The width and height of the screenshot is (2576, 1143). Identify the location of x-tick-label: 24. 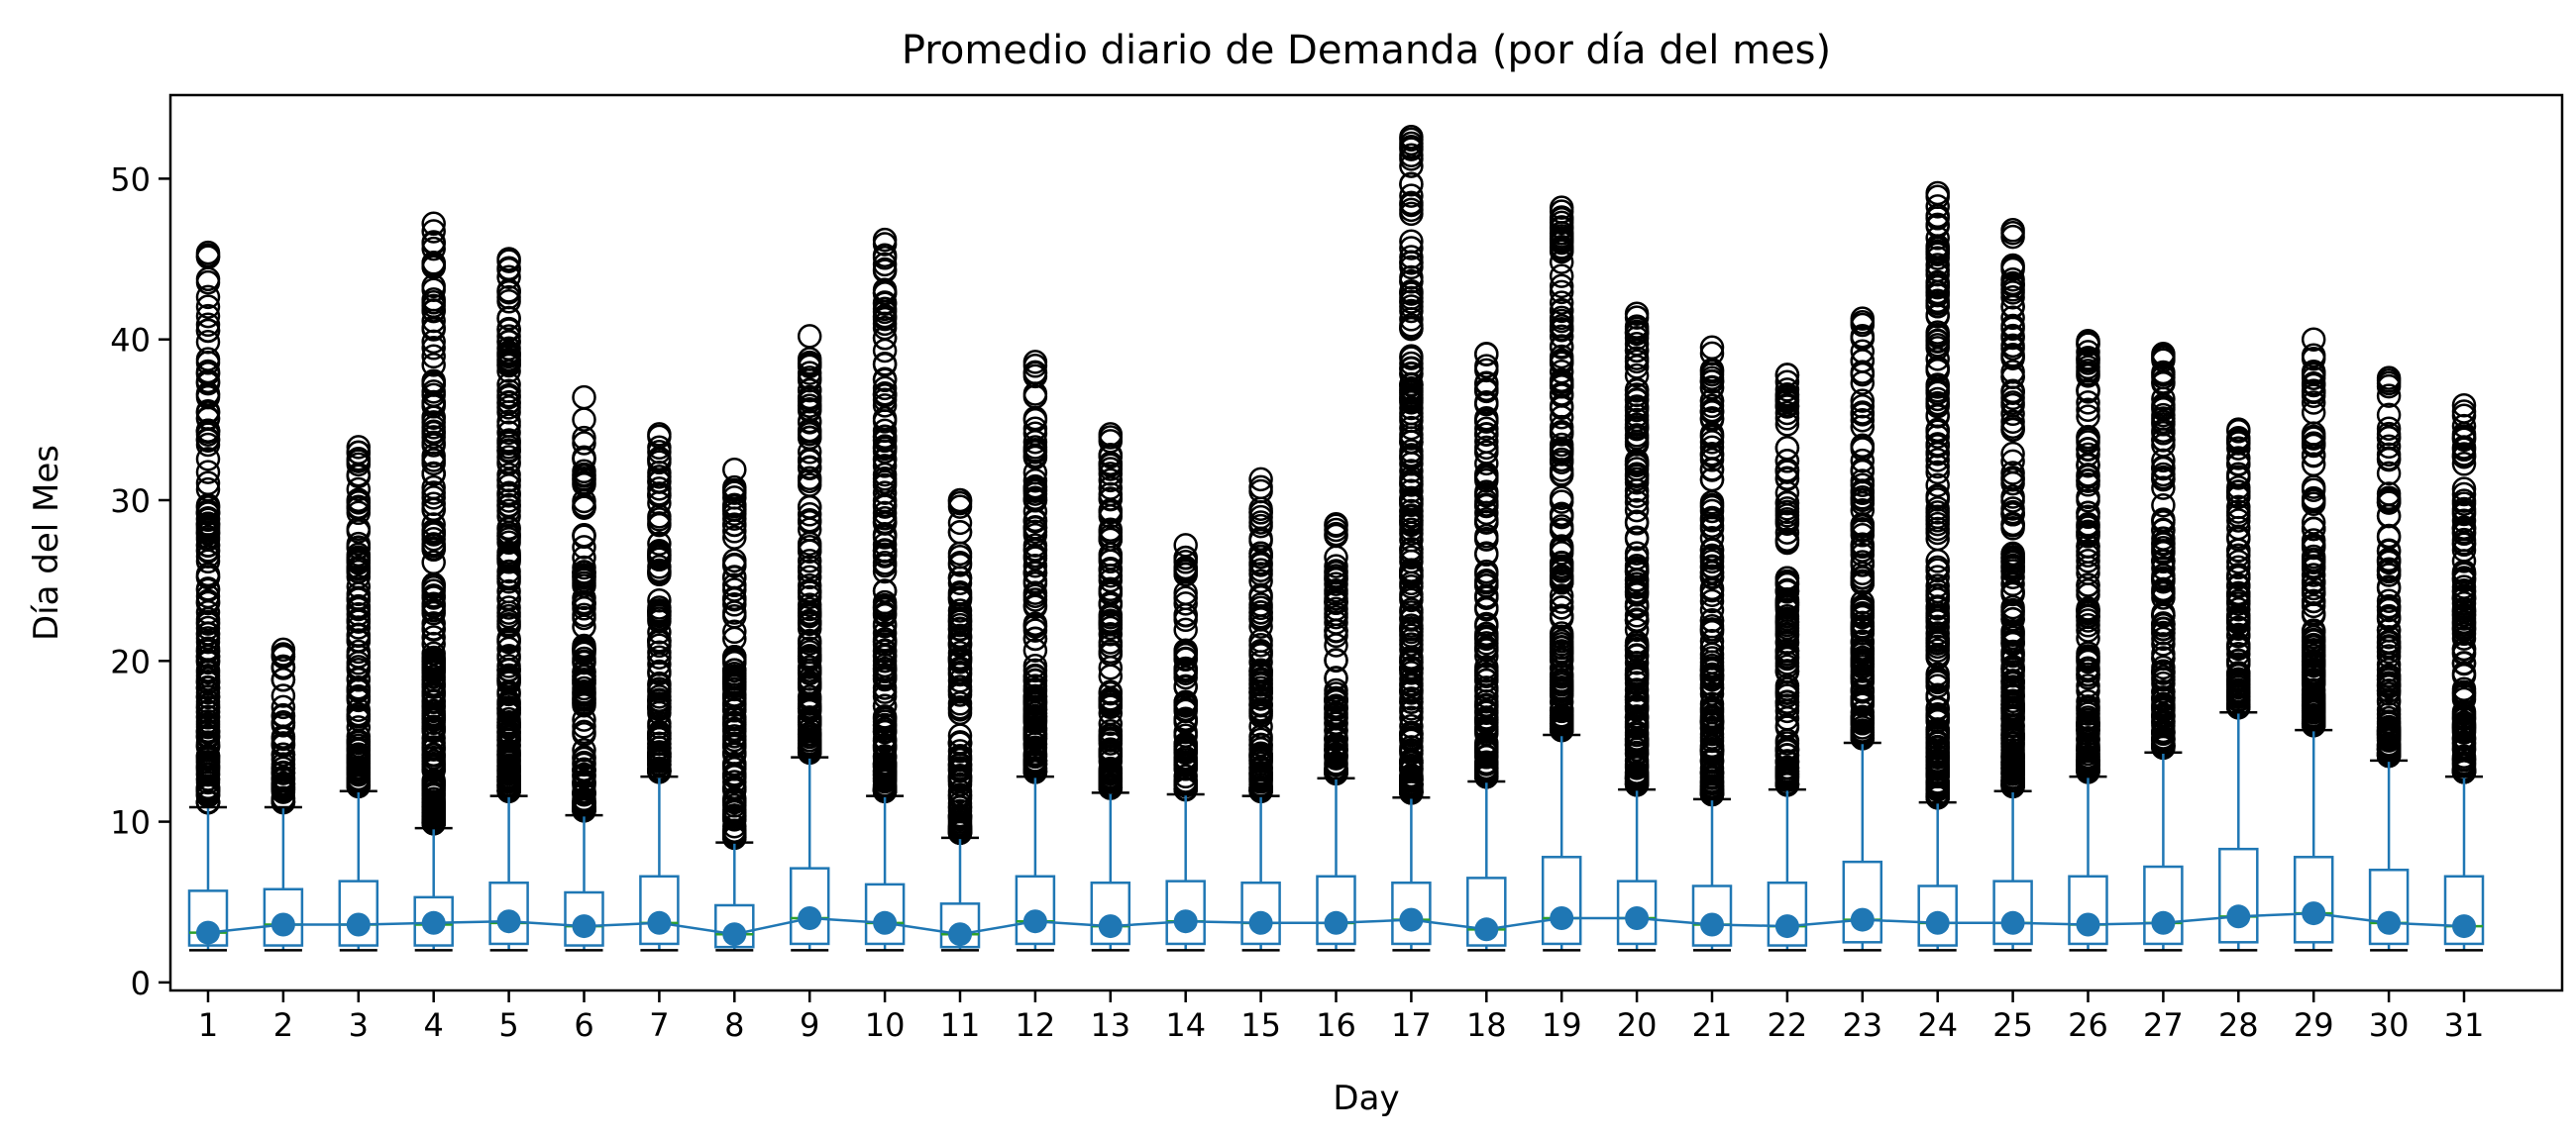
(1937, 1025).